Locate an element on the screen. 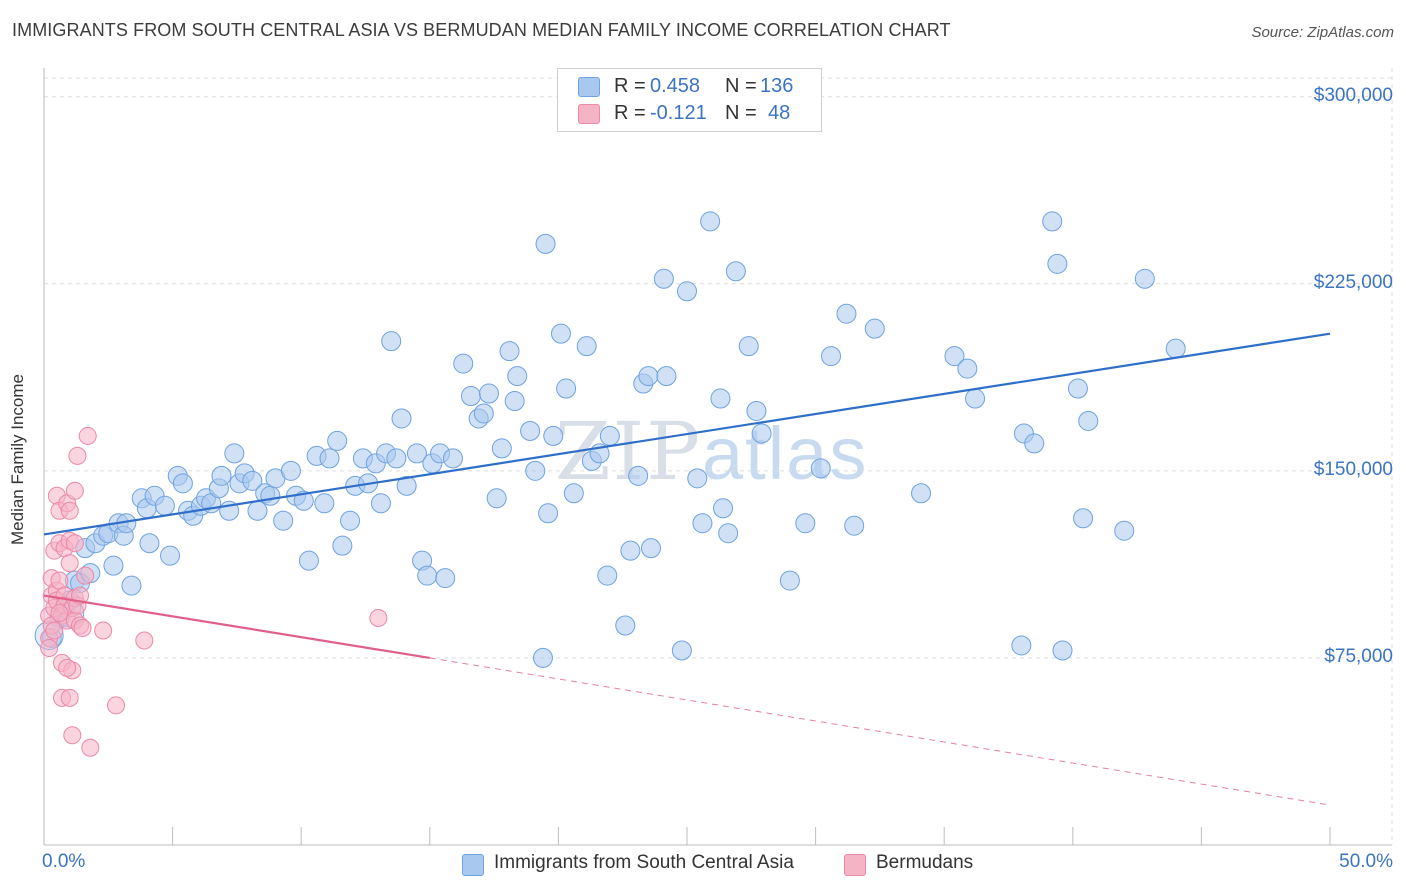 This screenshot has width=1406, height=892. x-tick-label-min: 0.0% is located at coordinates (64, 861).